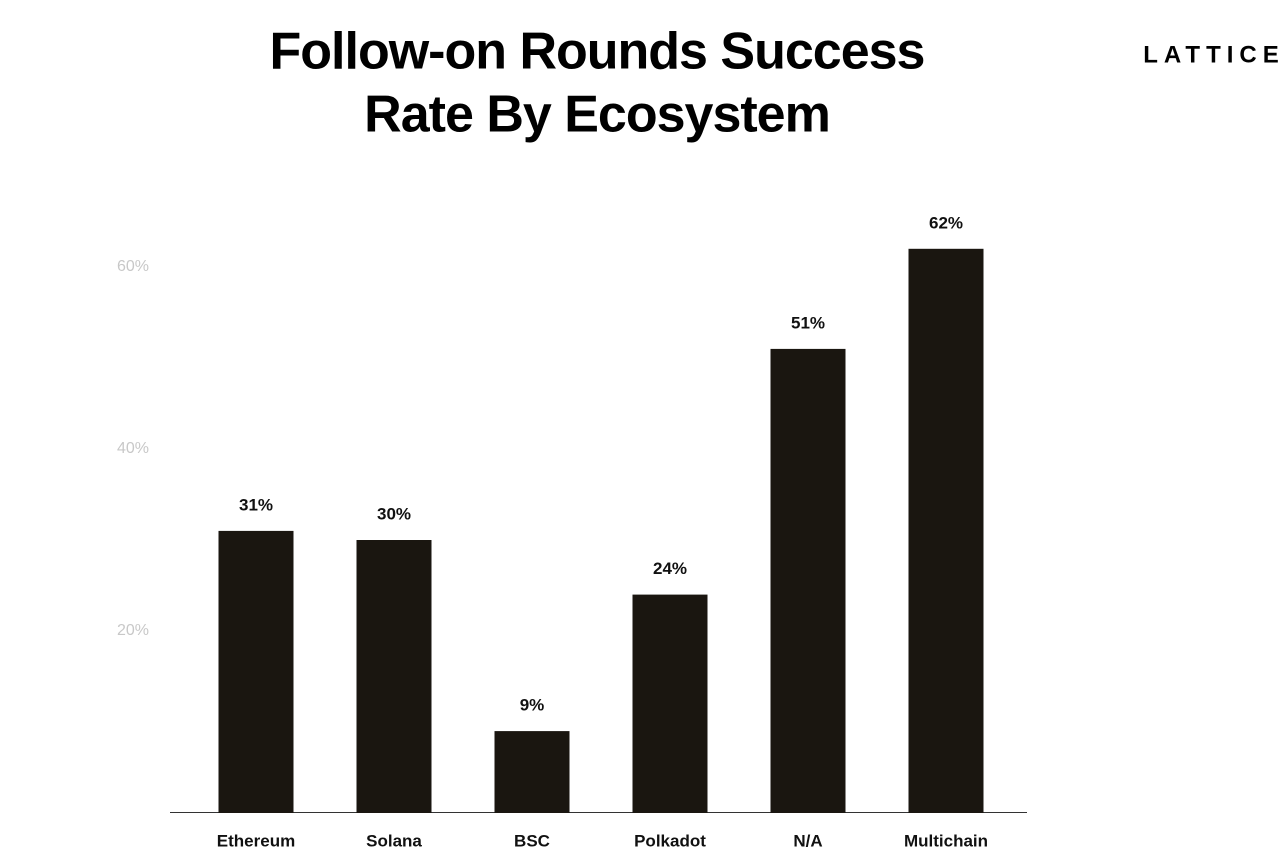  I want to click on x-tick-label: Multichain, so click(946, 840).